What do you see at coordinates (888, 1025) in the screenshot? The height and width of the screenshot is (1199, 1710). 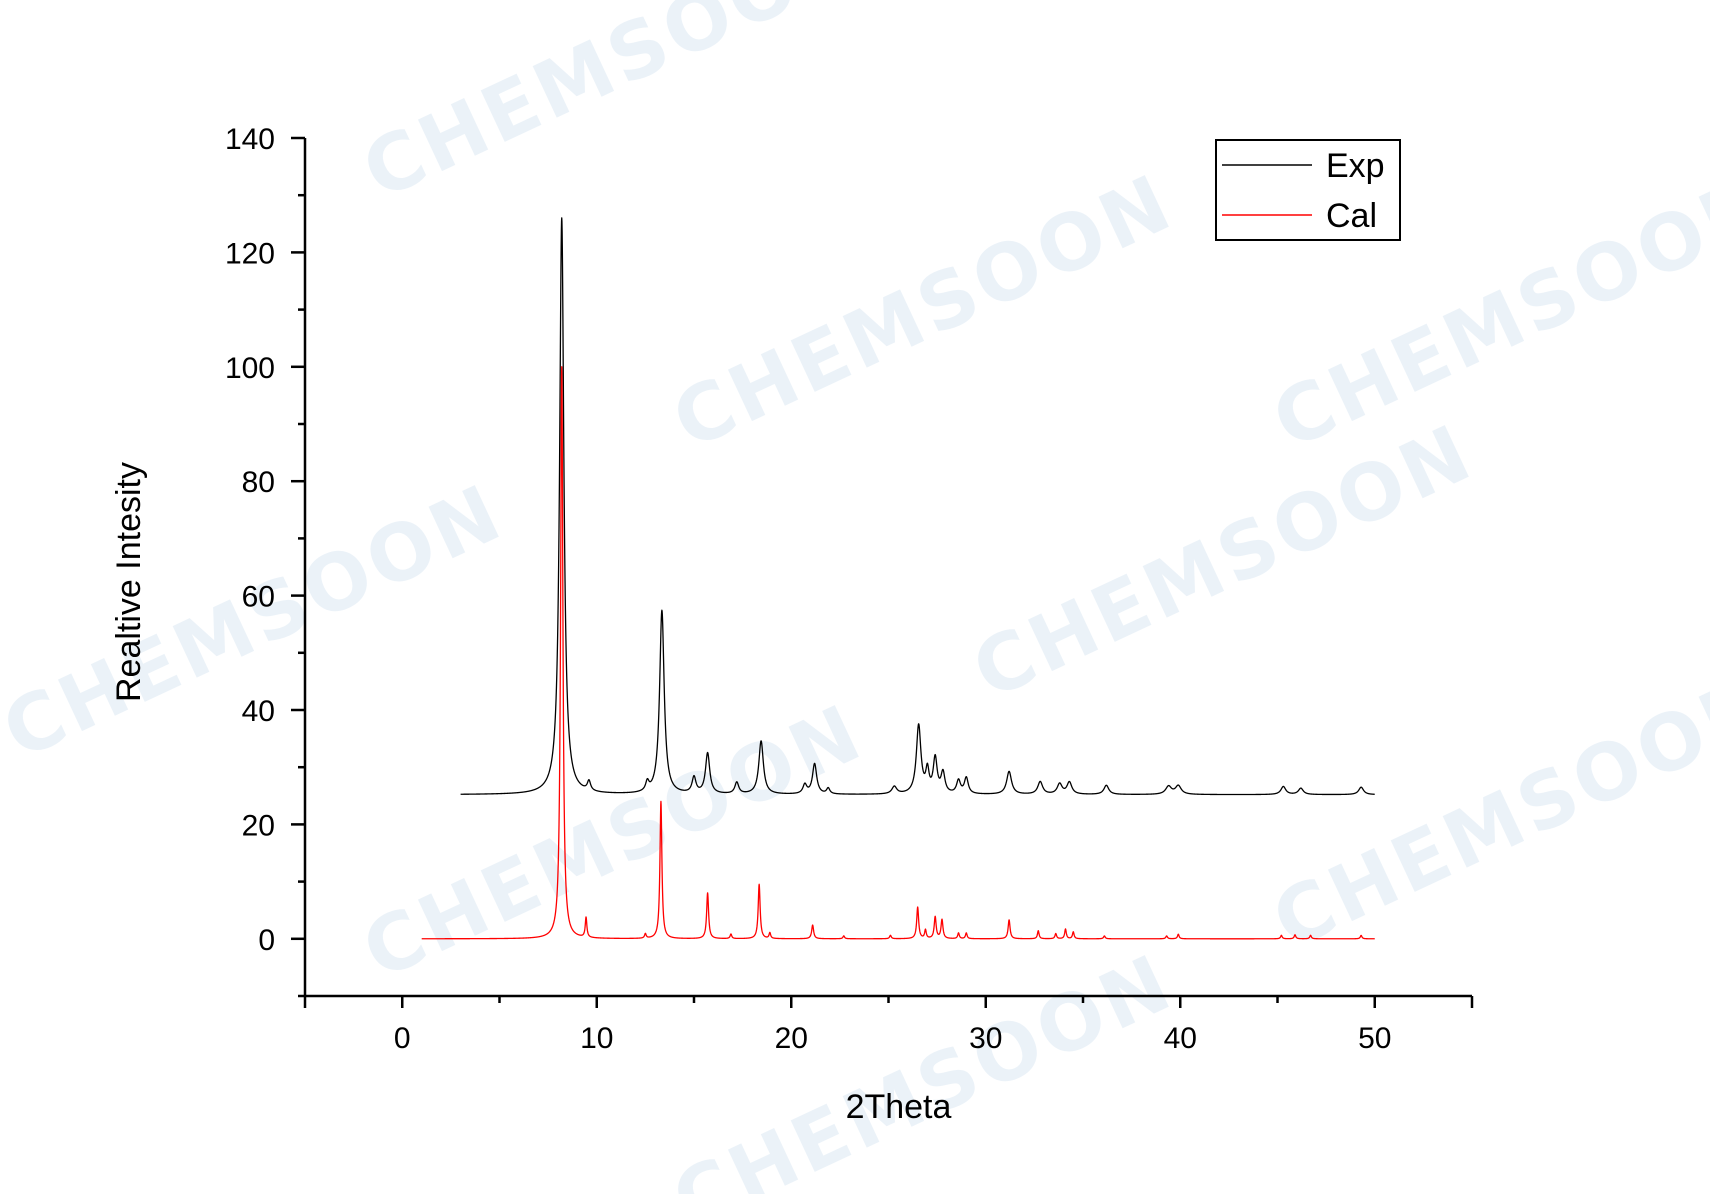 I see `x-axis-ticks: 0 10 20 30 40 50` at bounding box center [888, 1025].